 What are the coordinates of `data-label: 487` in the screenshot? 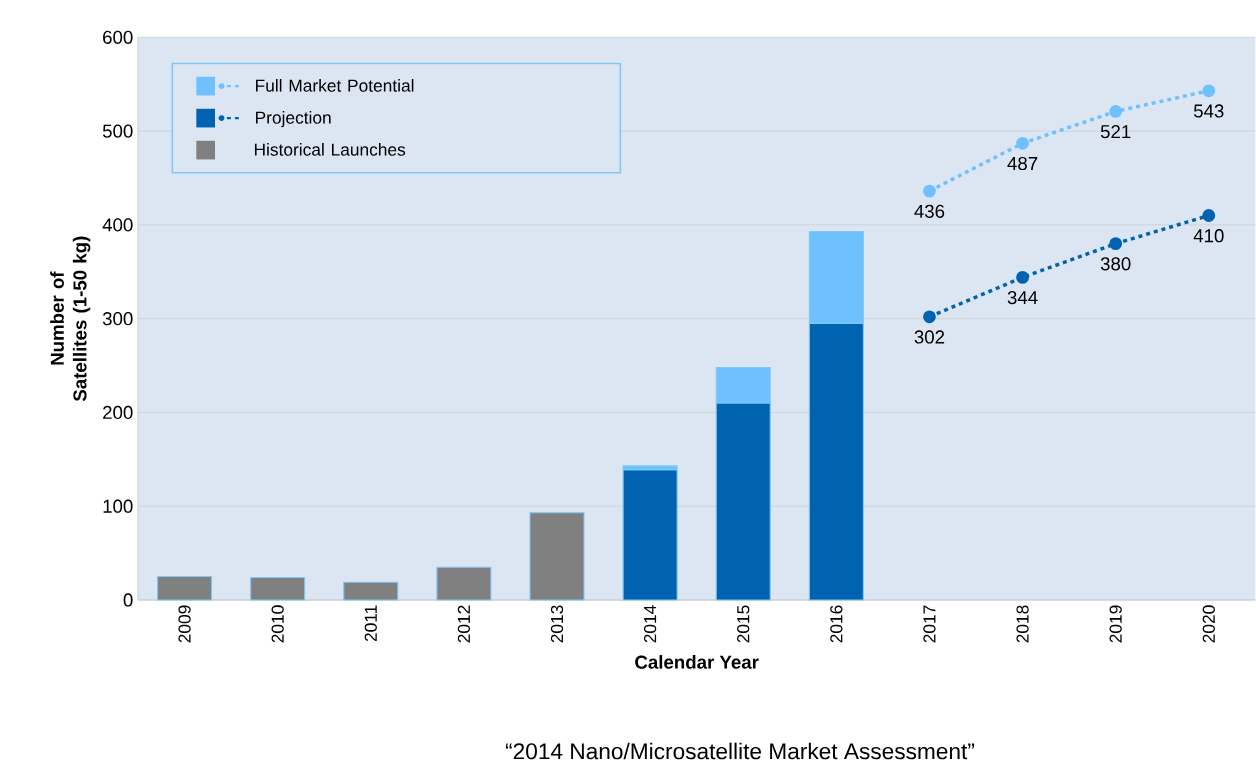 It's located at (1022, 163).